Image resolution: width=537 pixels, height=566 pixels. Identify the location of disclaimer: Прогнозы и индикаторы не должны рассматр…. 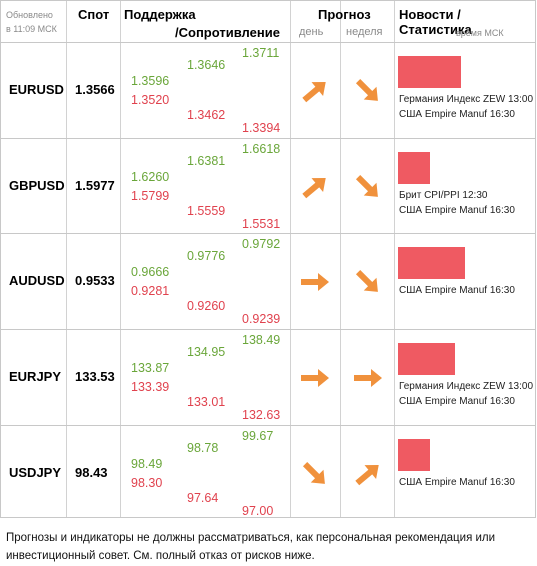
(251, 547).